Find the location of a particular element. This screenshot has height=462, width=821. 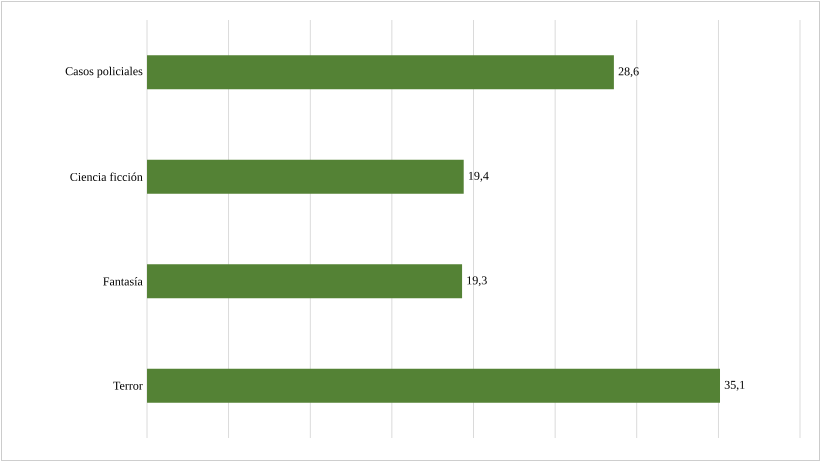

data-label: 19,4 is located at coordinates (478, 177).